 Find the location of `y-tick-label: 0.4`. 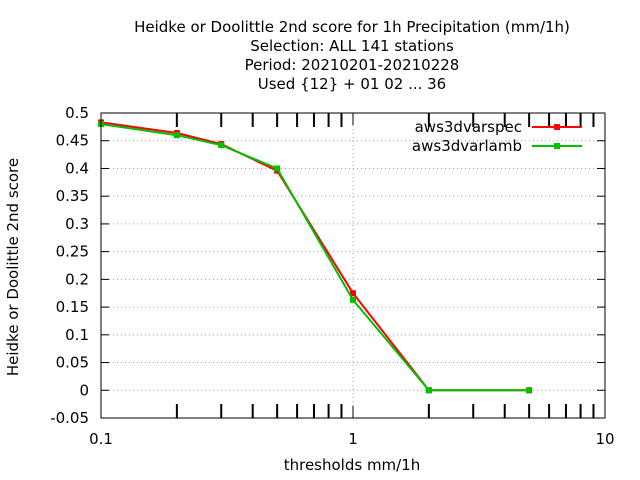

y-tick-label: 0.4 is located at coordinates (77, 168).